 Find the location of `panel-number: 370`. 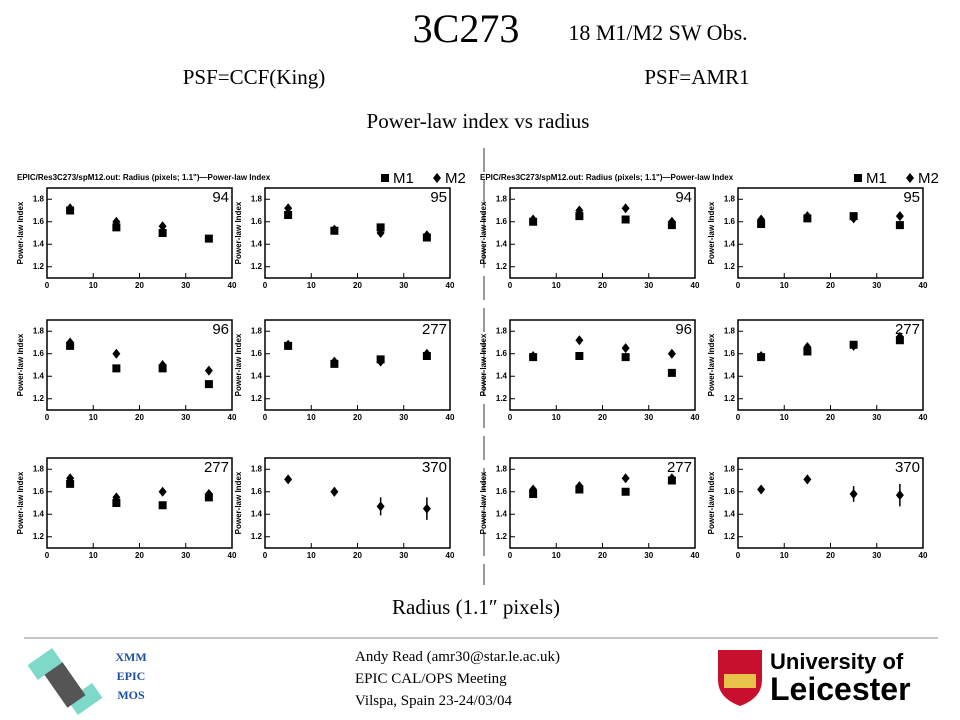

panel-number: 370 is located at coordinates (434, 467).